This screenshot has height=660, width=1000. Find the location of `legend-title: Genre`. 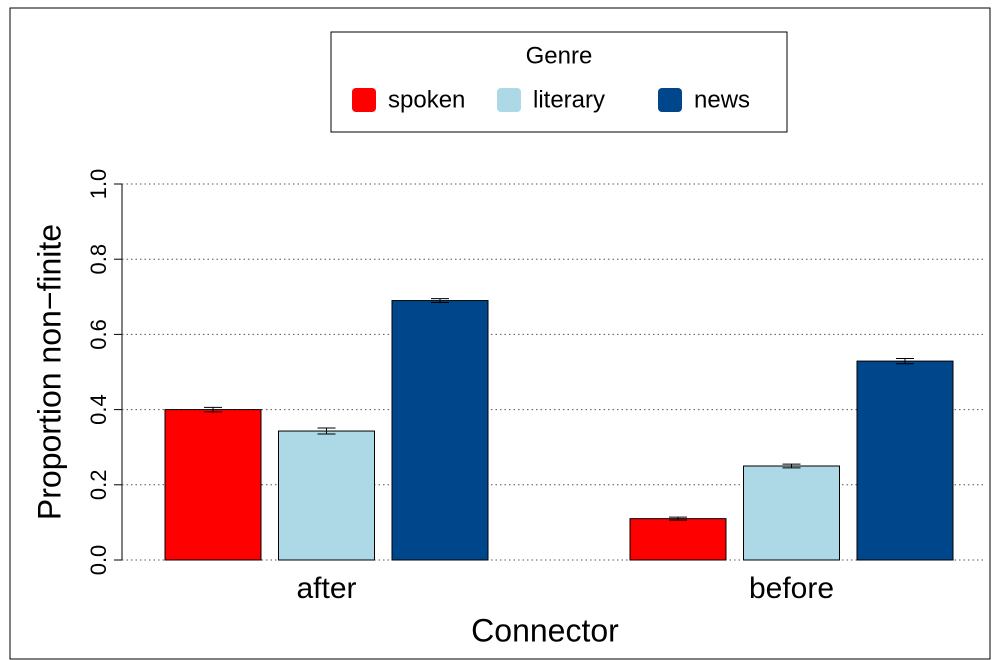

legend-title: Genre is located at coordinates (559, 55).